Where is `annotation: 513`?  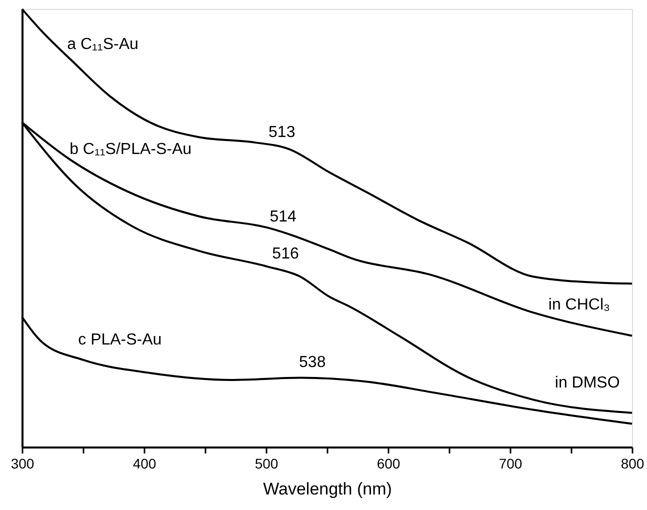 annotation: 513 is located at coordinates (282, 132).